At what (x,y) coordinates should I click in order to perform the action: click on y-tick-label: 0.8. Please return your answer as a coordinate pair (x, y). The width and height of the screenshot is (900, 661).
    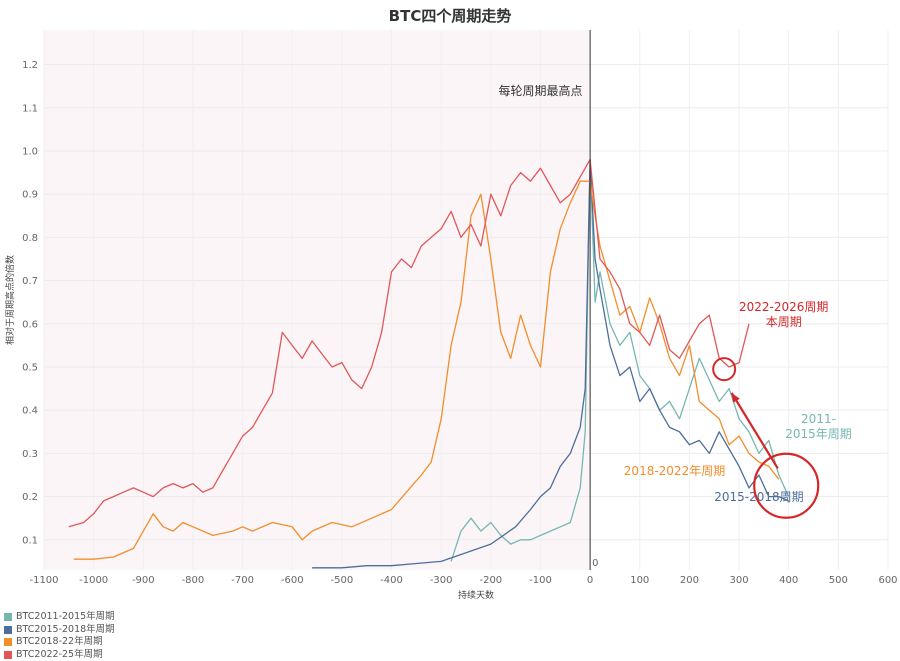
    Looking at the image, I should click on (30, 238).